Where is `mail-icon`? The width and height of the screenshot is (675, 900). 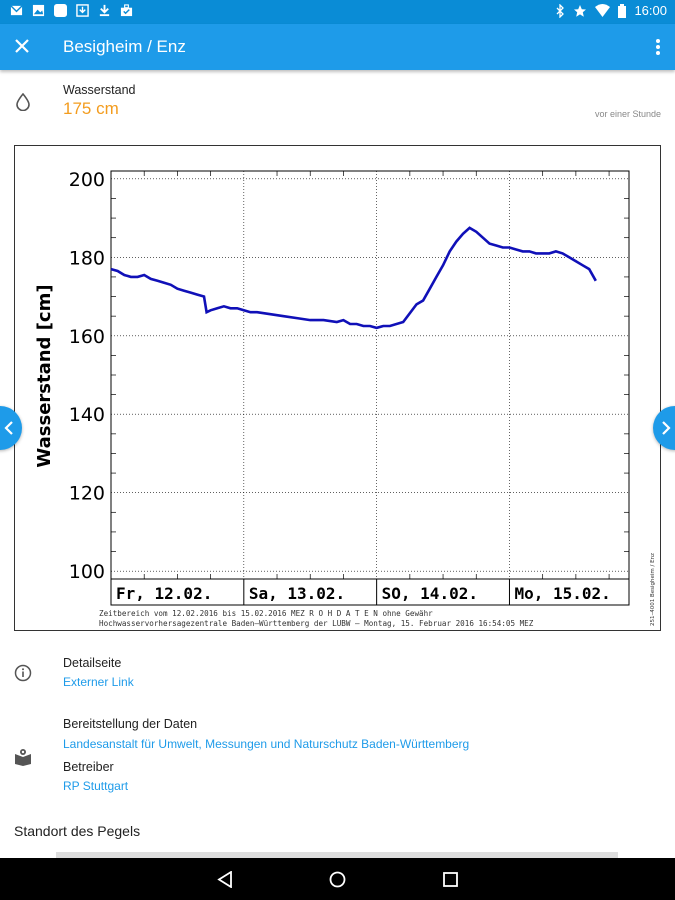 mail-icon is located at coordinates (16, 10).